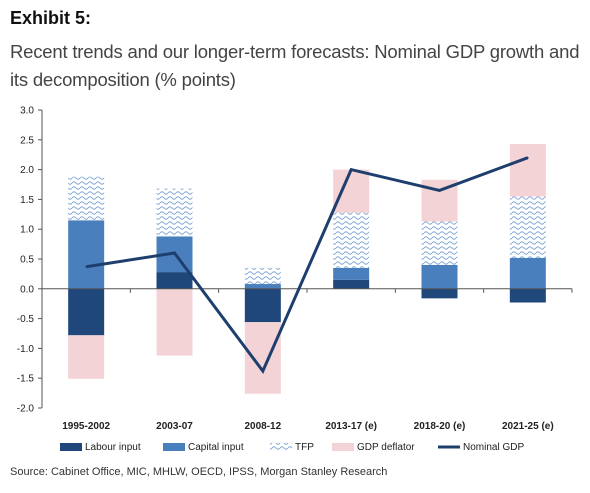 Image resolution: width=590 pixels, height=493 pixels. I want to click on legend-swatch-gdp-deflator, so click(343, 447).